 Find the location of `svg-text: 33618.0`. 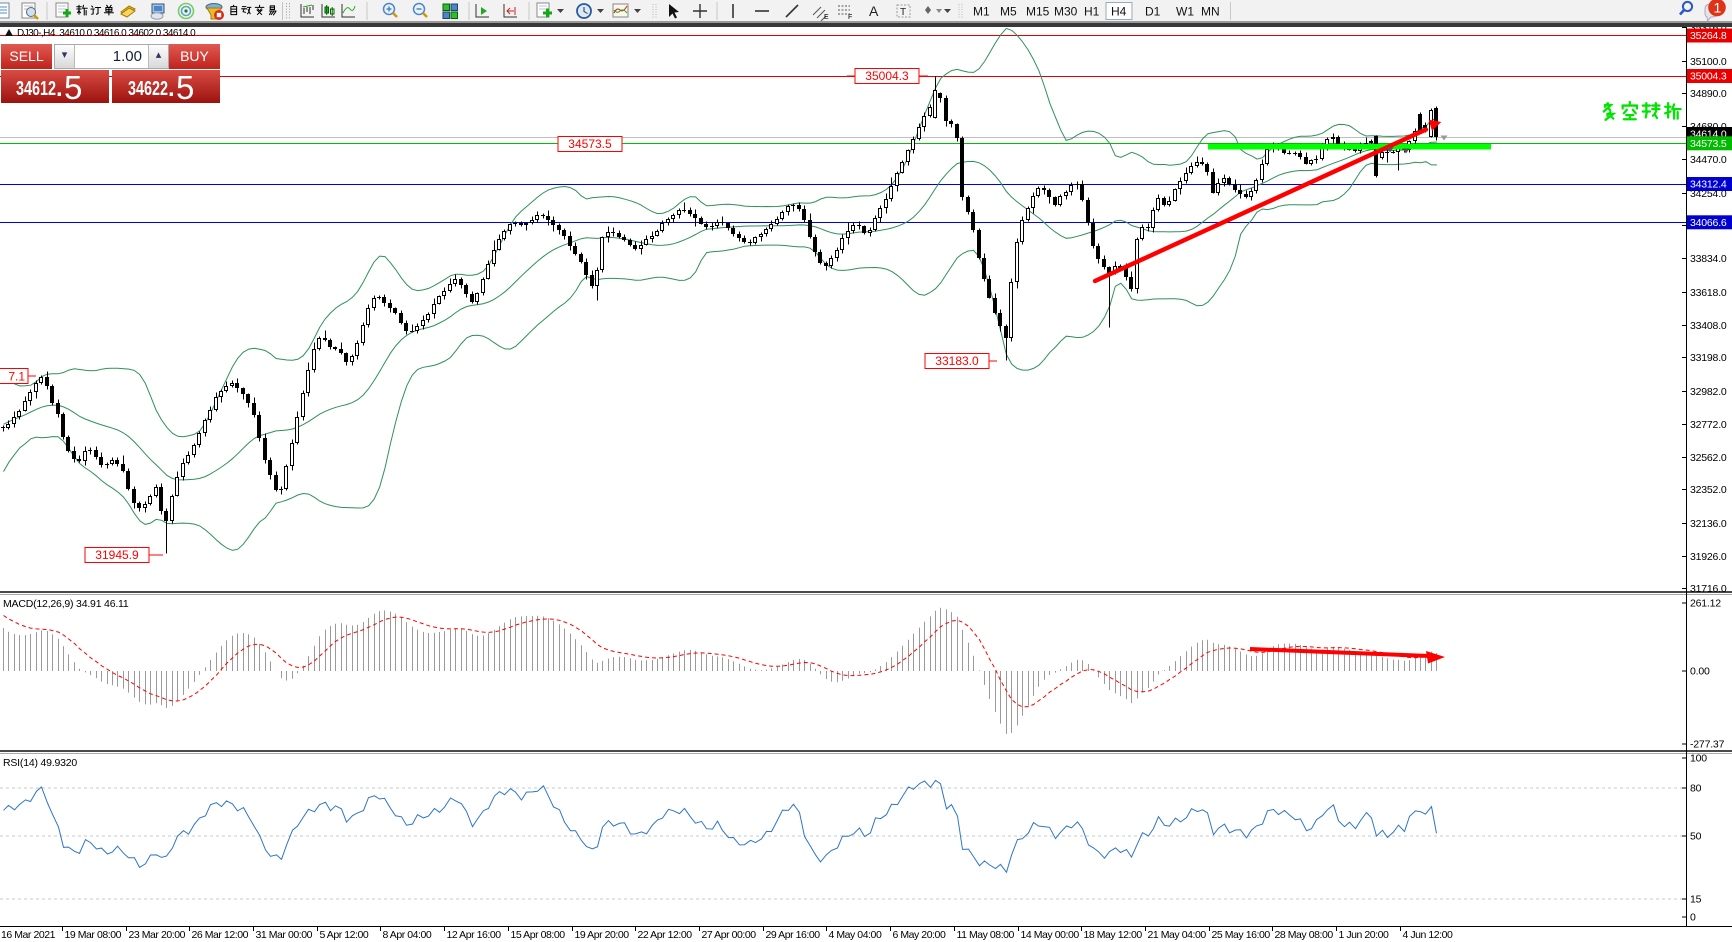

svg-text: 33618.0 is located at coordinates (1708, 293).